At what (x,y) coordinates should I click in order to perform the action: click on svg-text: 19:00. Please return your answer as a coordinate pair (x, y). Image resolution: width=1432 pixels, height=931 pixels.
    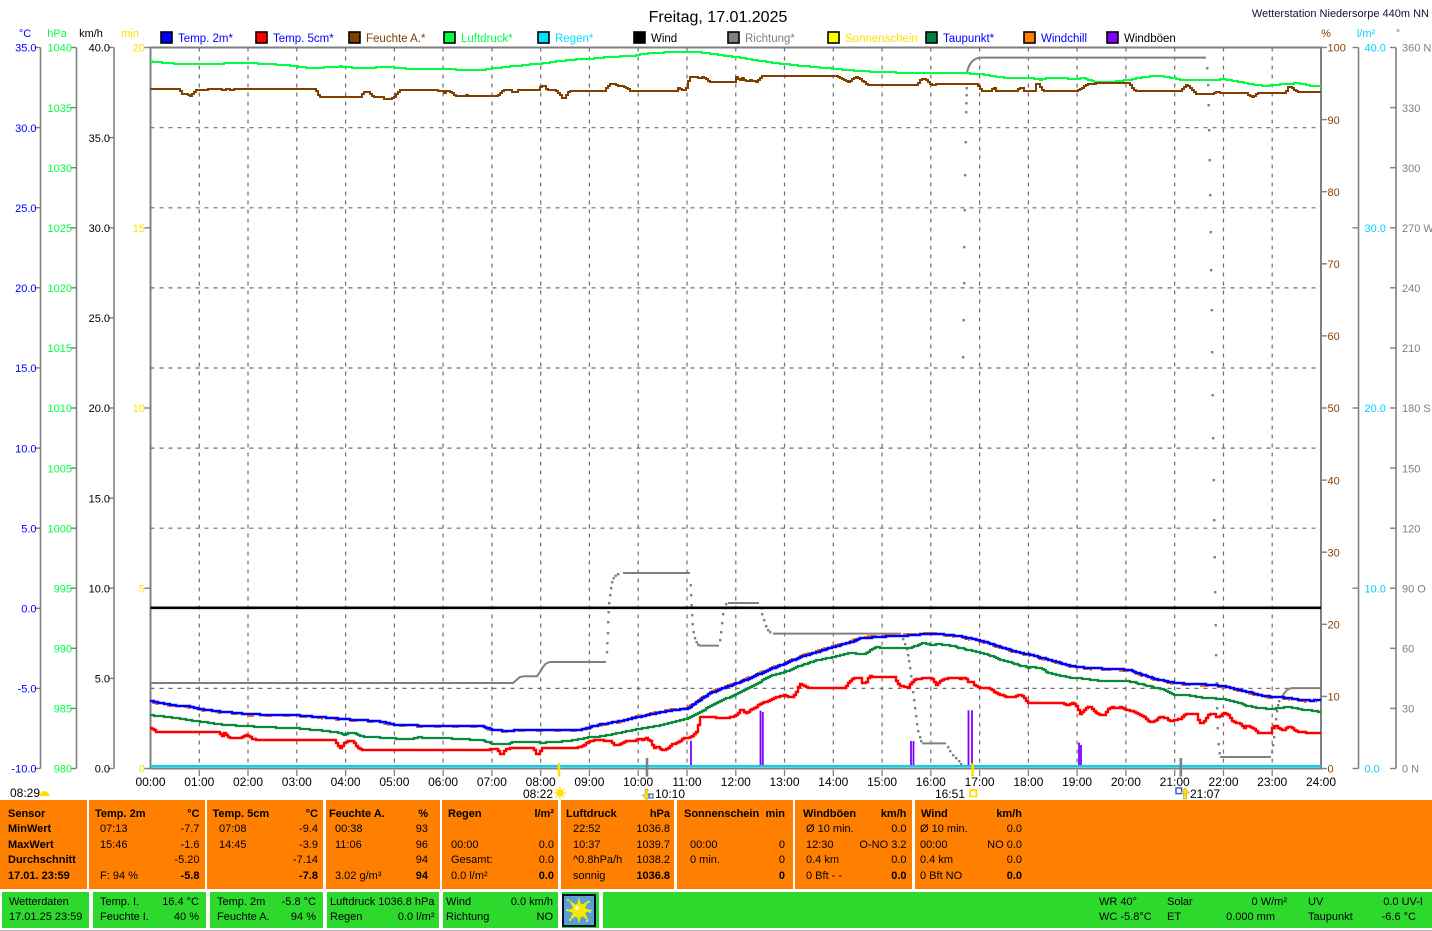
    Looking at the image, I should click on (1077, 782).